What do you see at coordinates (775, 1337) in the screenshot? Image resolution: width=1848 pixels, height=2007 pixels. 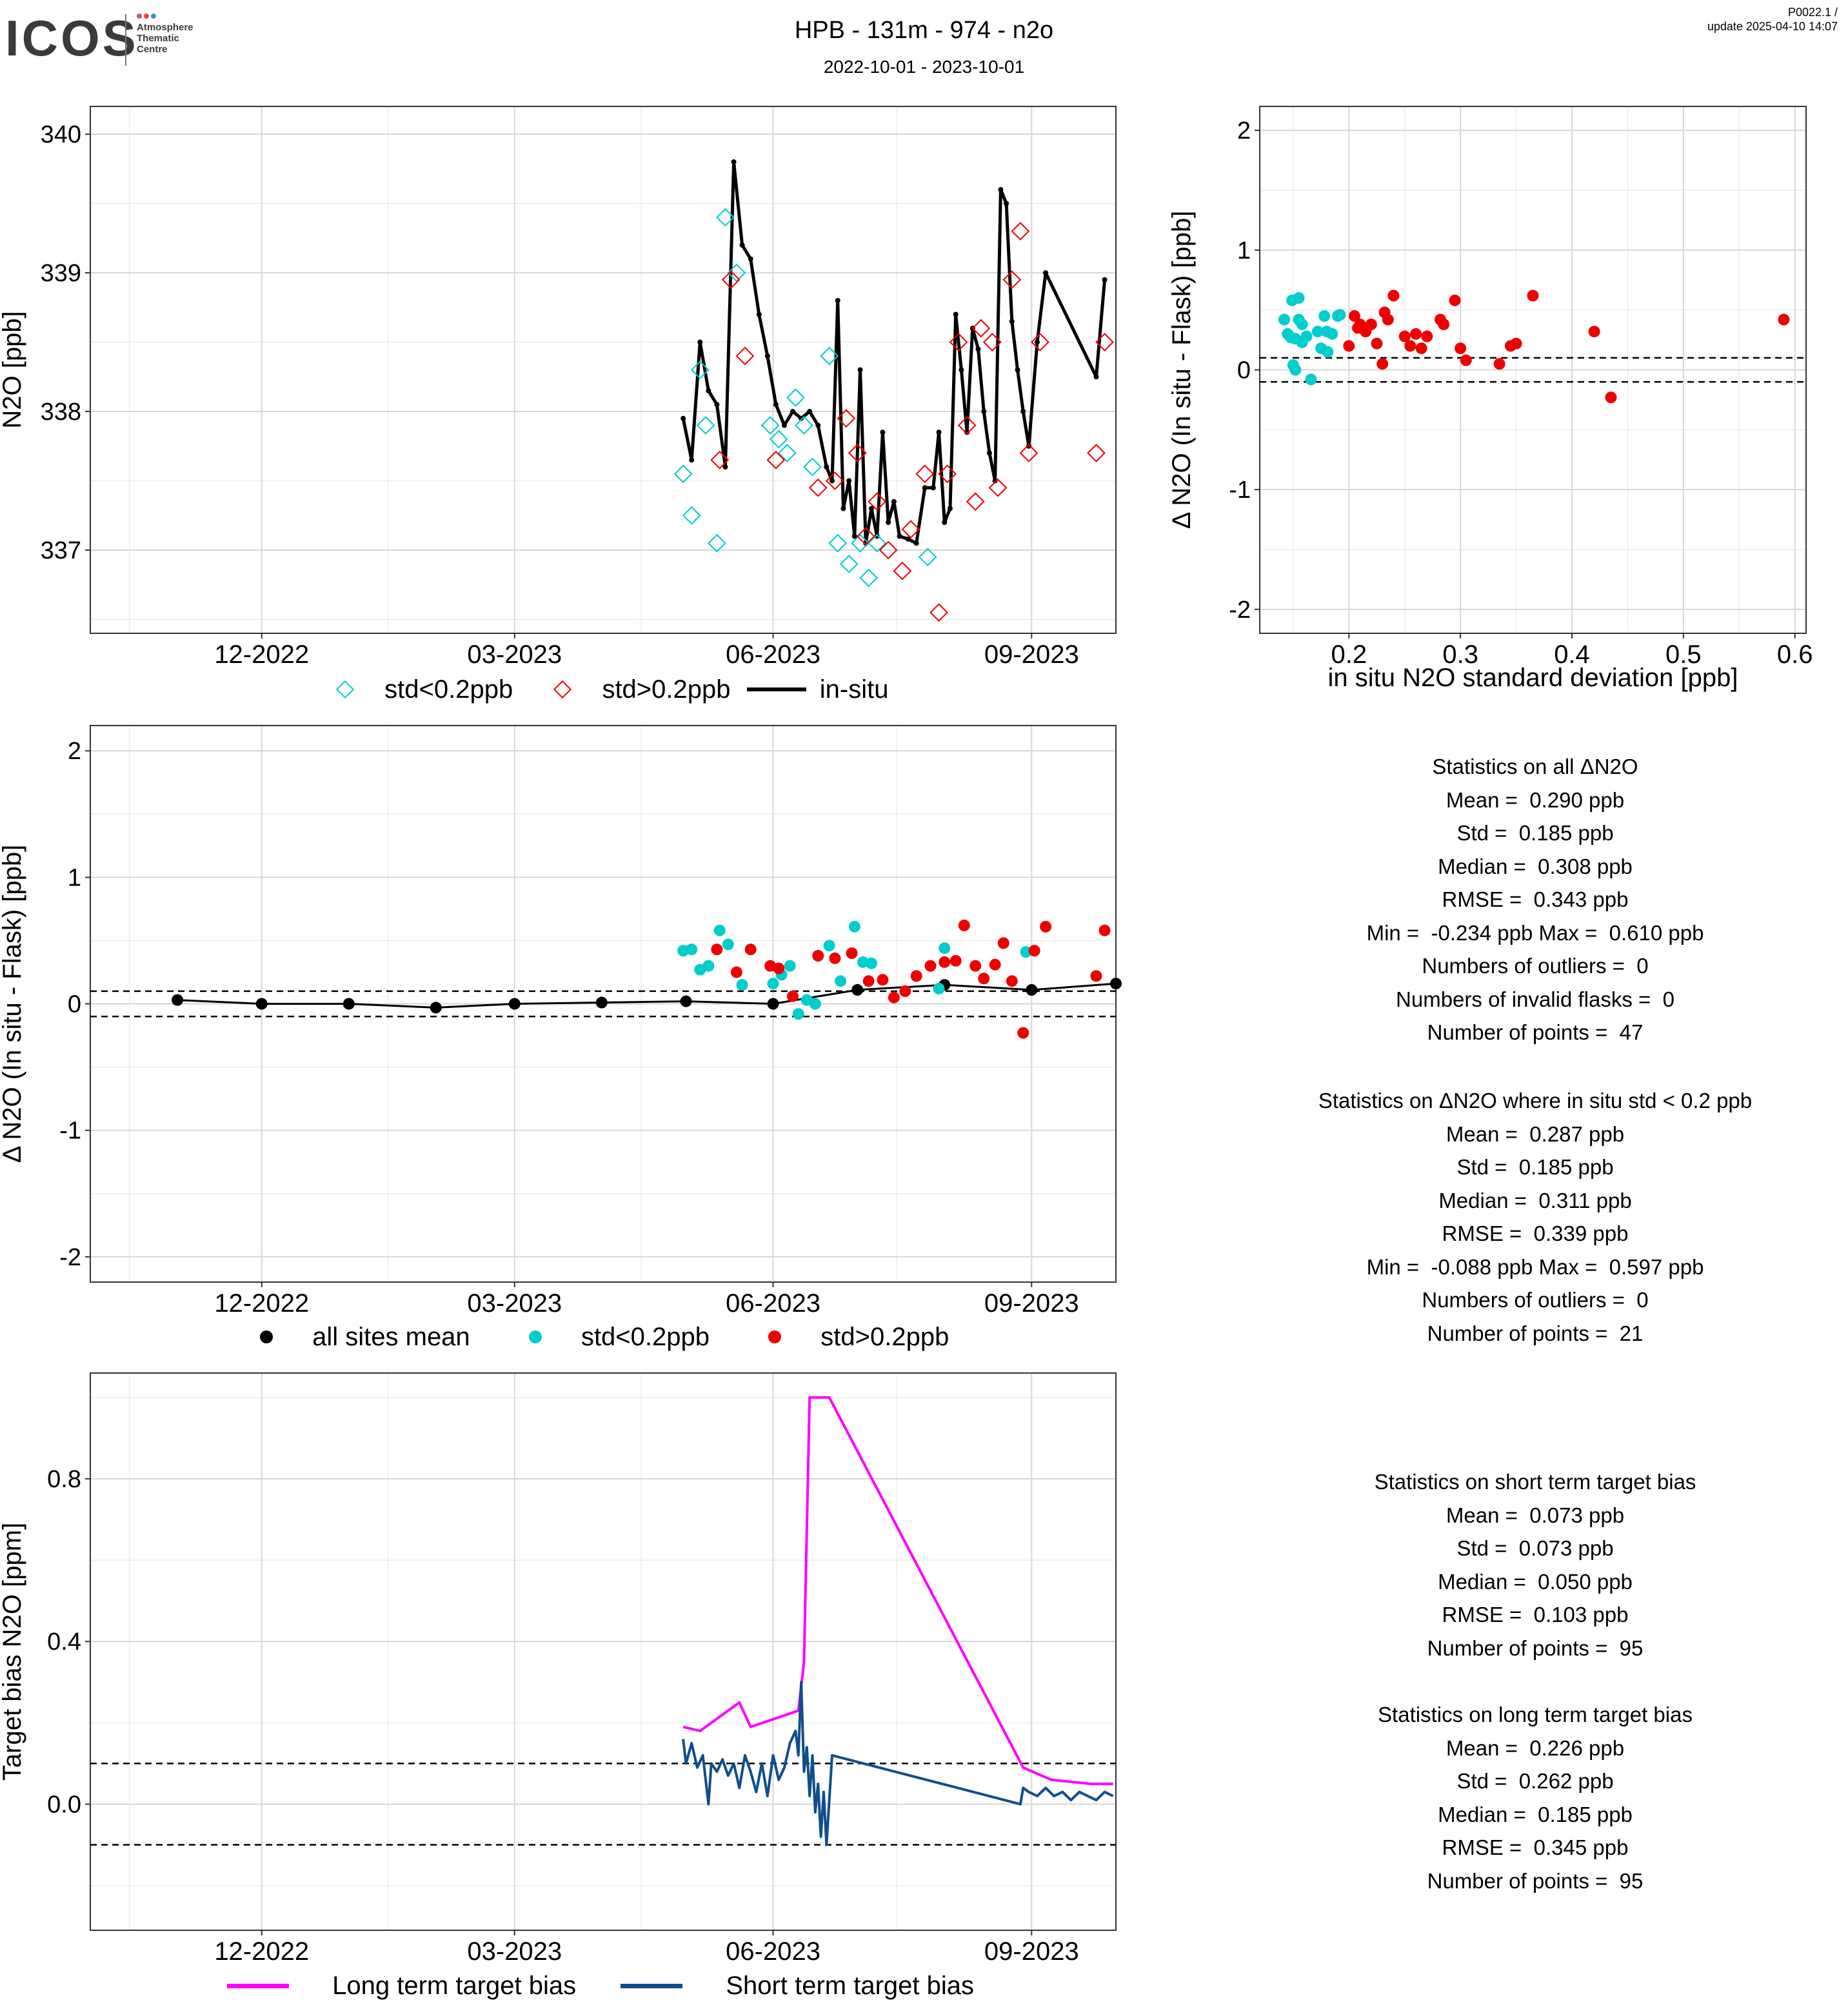 I see `red-dot-icon` at bounding box center [775, 1337].